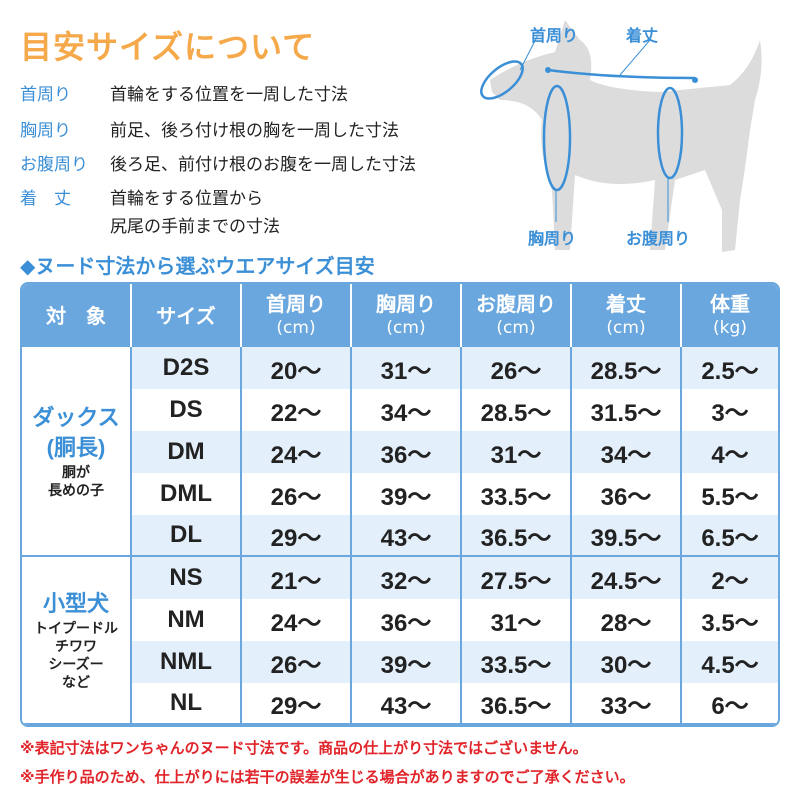 Image resolution: width=800 pixels, height=800 pixels. I want to click on column-header: お腹周り (cm), so click(517, 315).